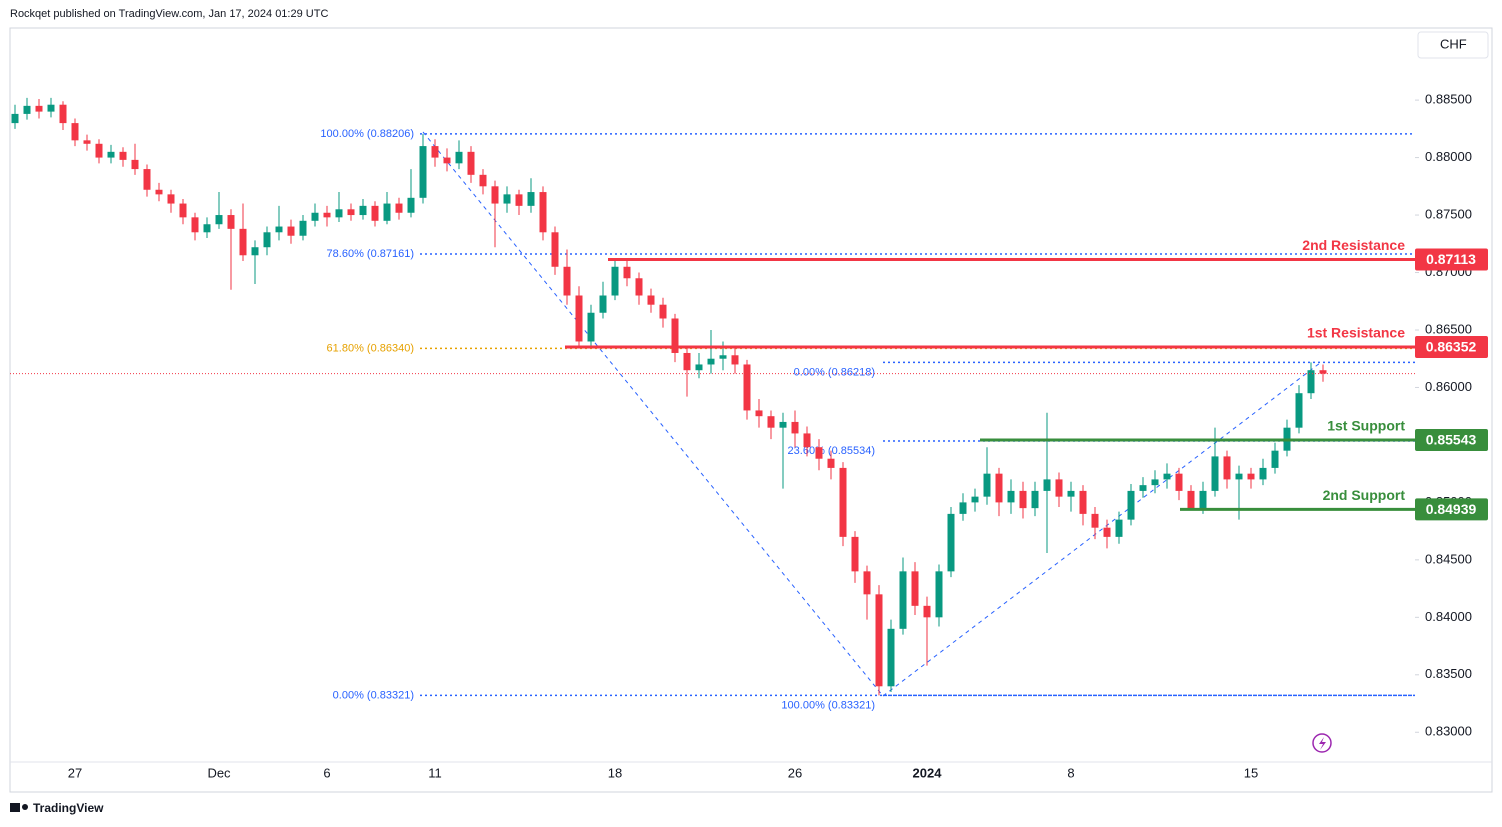 The width and height of the screenshot is (1502, 827). What do you see at coordinates (435, 772) in the screenshot?
I see `x-tick-label: 11` at bounding box center [435, 772].